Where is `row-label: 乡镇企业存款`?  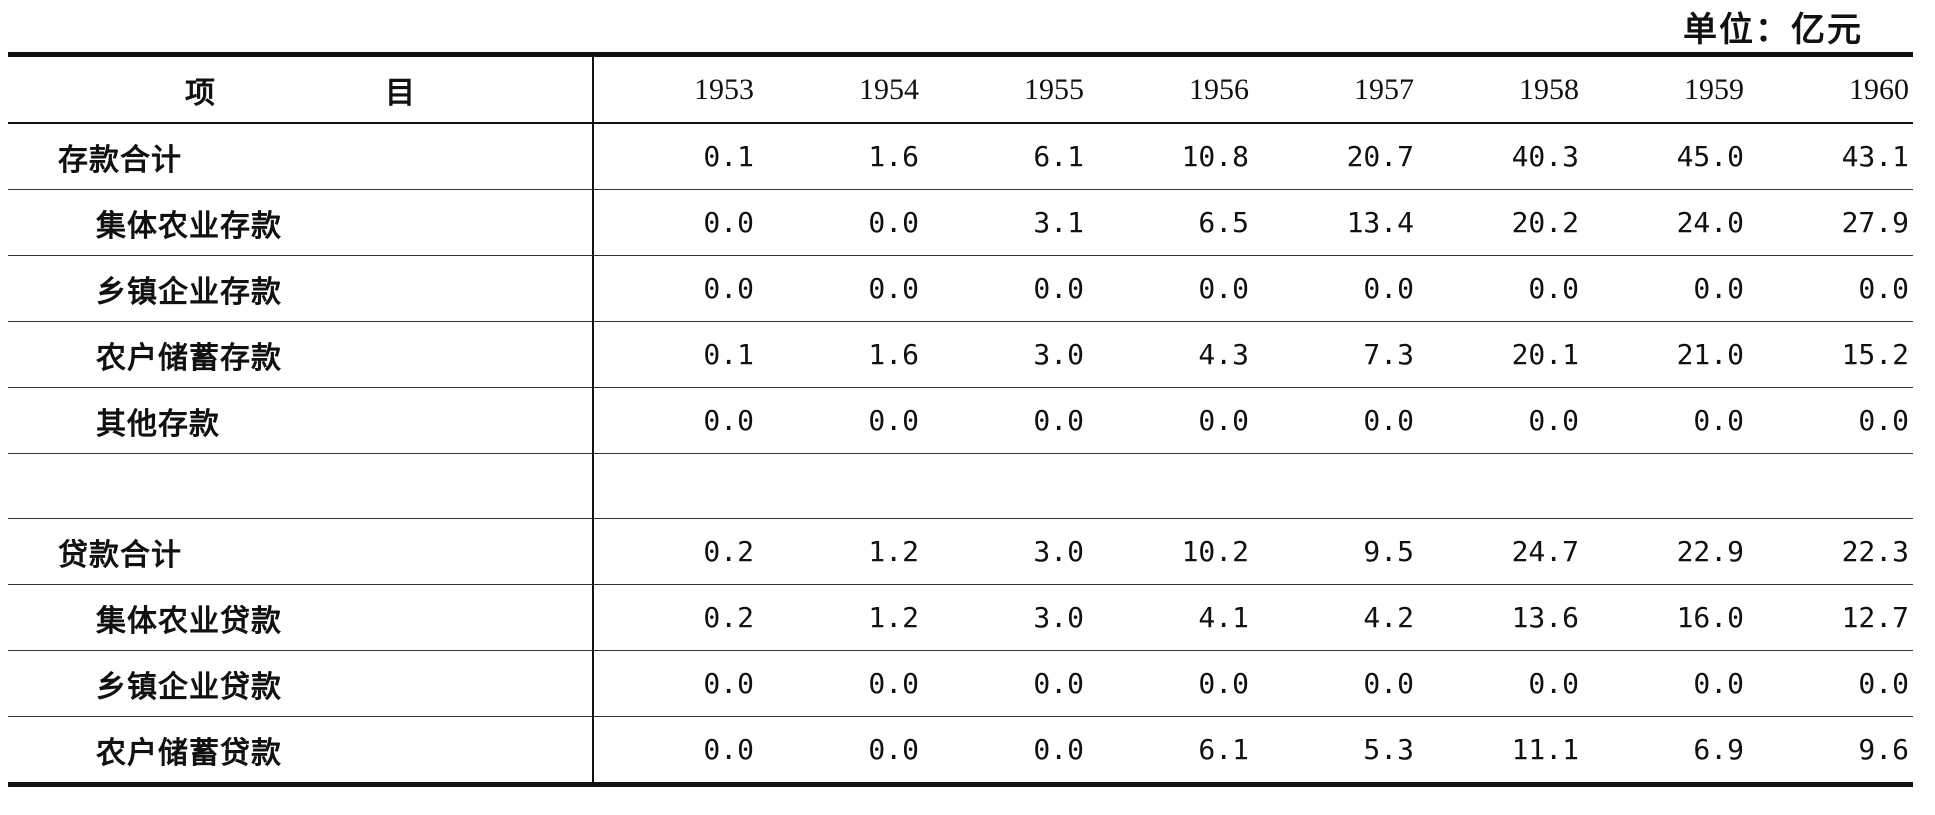
row-label: 乡镇企业存款 is located at coordinates (301, 288).